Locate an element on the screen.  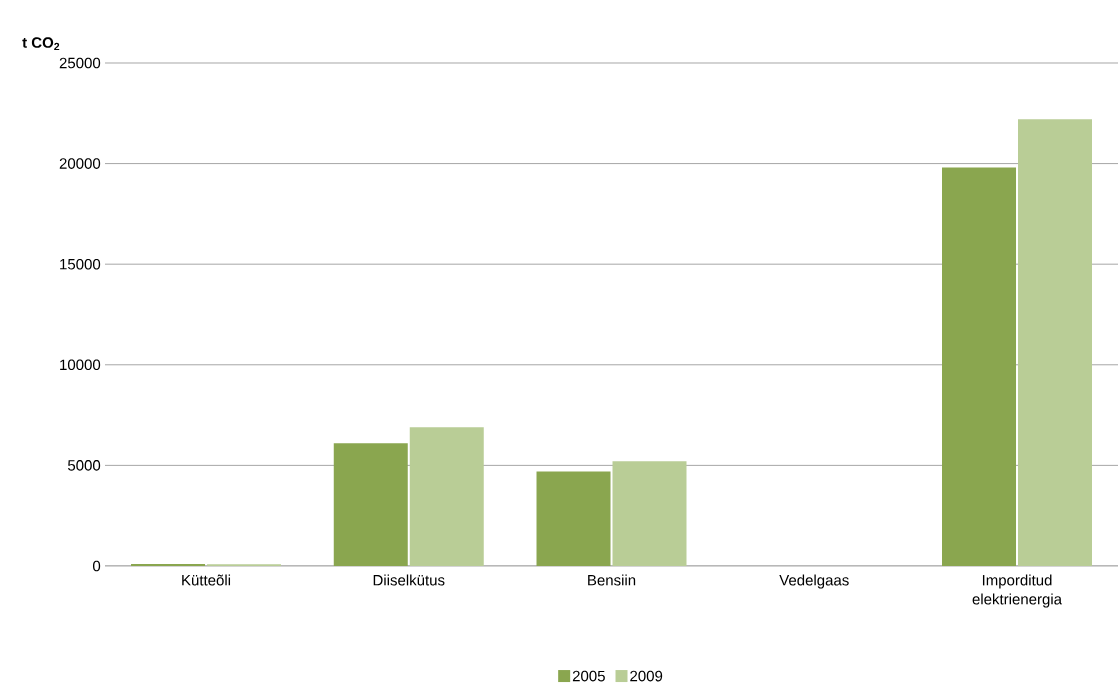
legend-label: 2009 is located at coordinates (646, 676).